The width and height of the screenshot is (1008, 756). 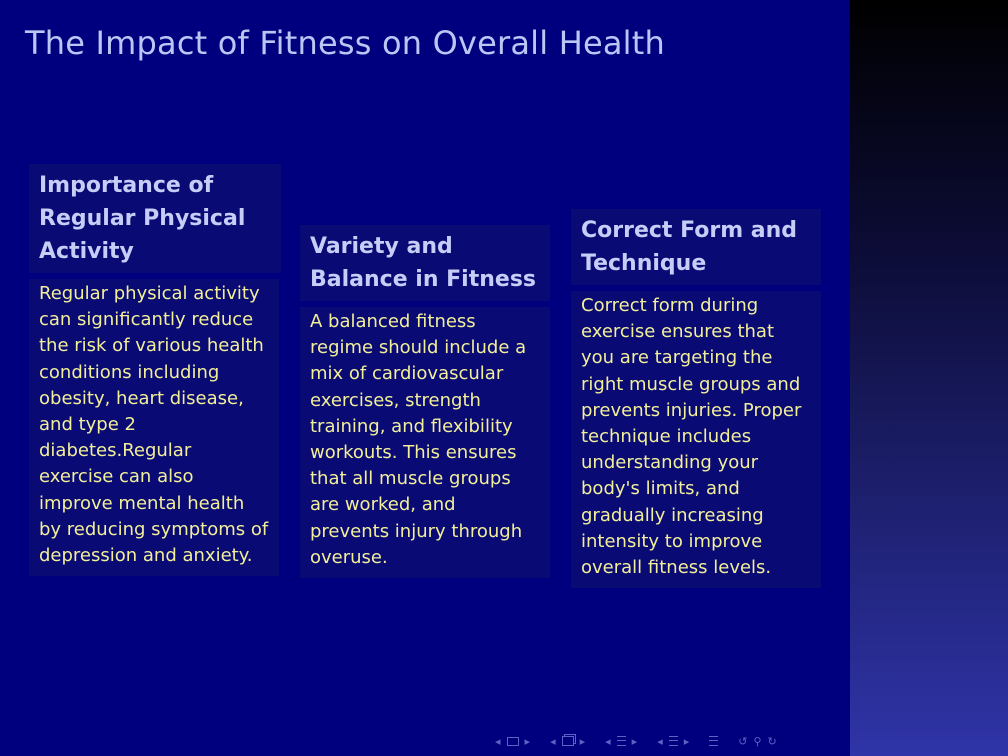 I want to click on block-heading: Correct Form and Technique, so click(x=696, y=247).